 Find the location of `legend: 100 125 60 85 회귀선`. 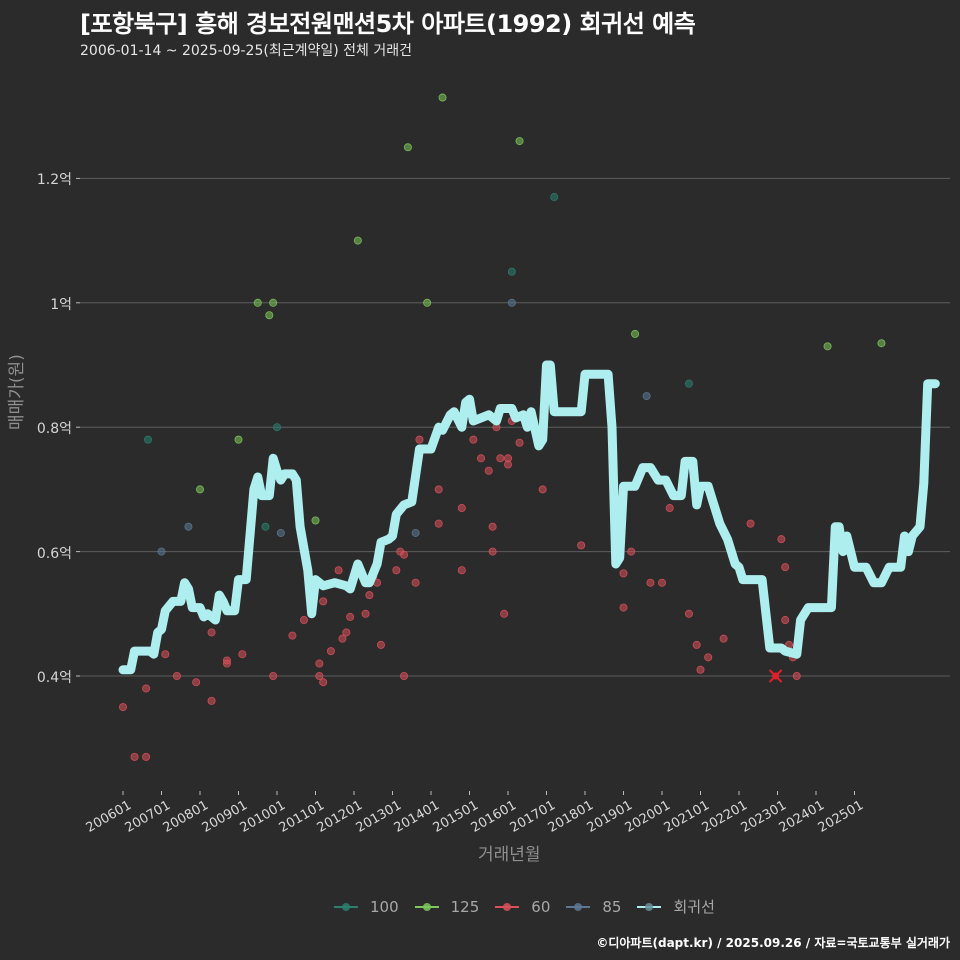

legend: 100 125 60 85 회귀선 is located at coordinates (532, 906).